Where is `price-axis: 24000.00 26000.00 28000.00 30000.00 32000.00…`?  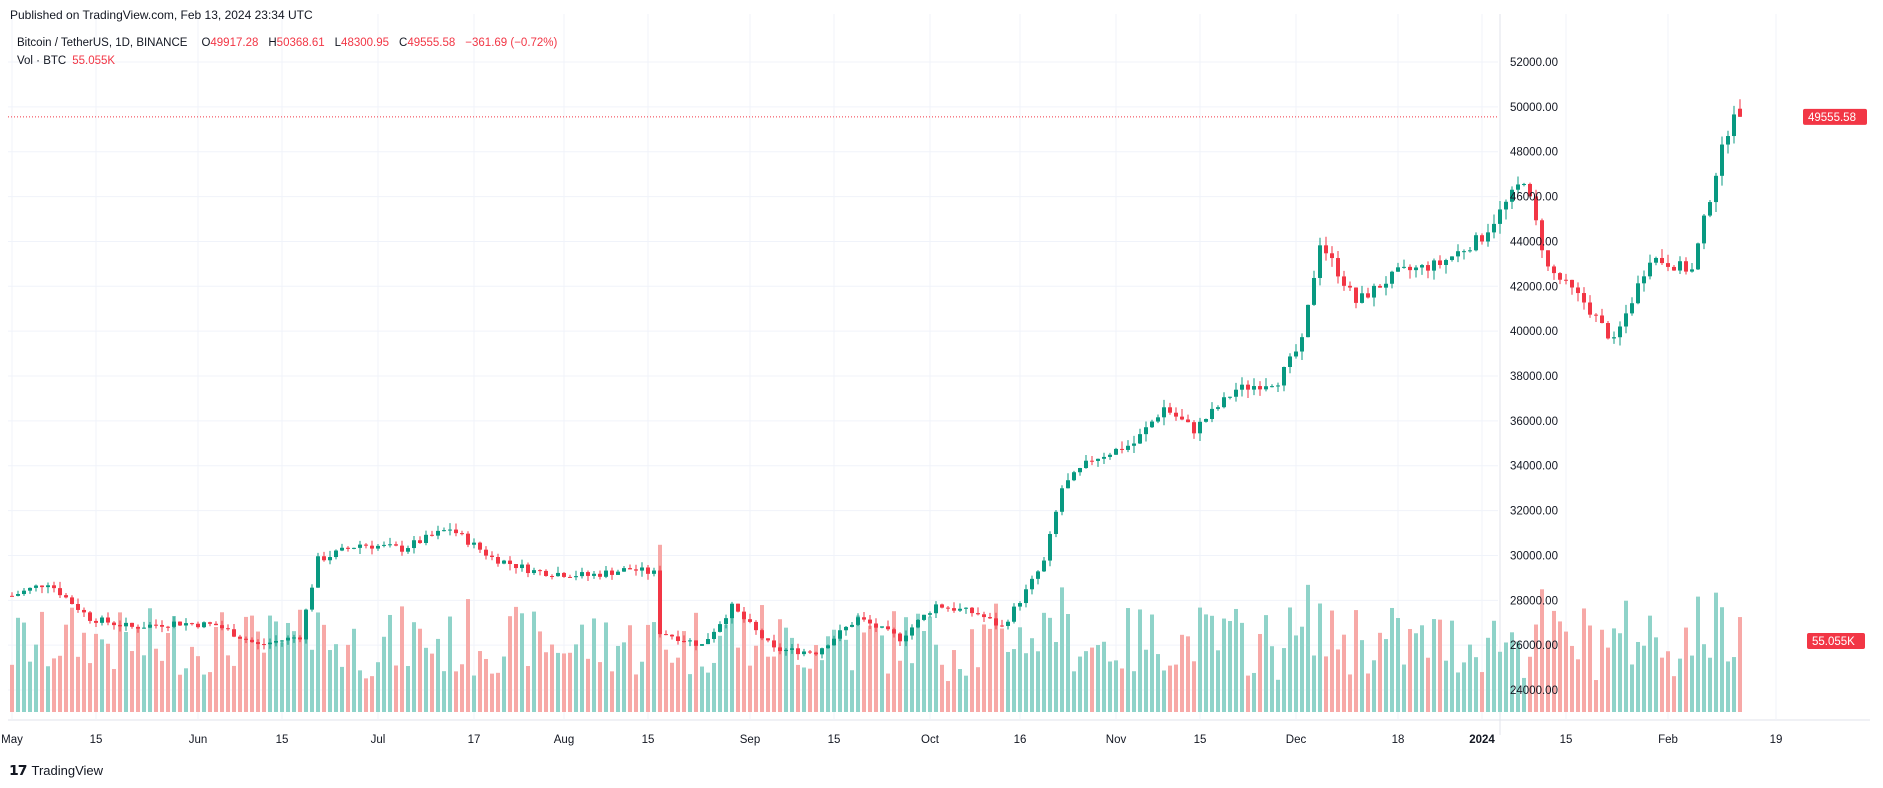 price-axis: 24000.00 26000.00 28000.00 30000.00 32000.00… is located at coordinates (1534, 377).